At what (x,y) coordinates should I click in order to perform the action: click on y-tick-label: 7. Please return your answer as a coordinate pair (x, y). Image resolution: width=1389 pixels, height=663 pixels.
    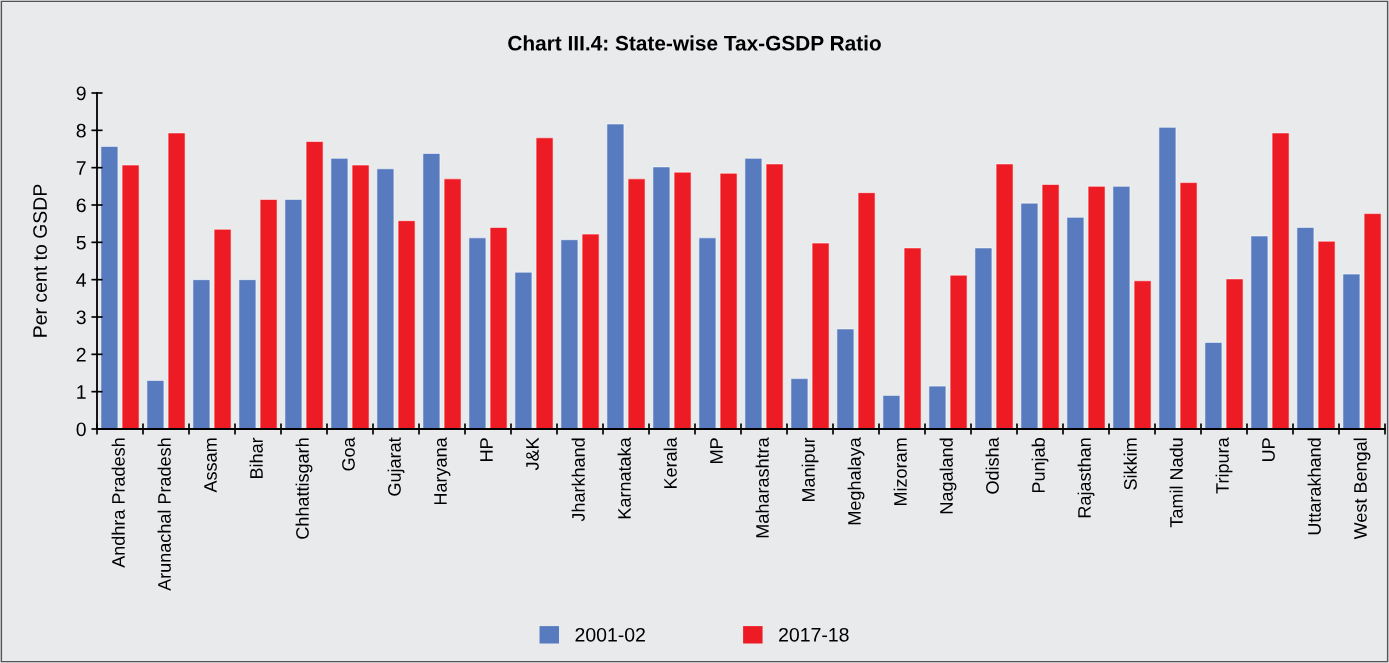
    Looking at the image, I should click on (81, 168).